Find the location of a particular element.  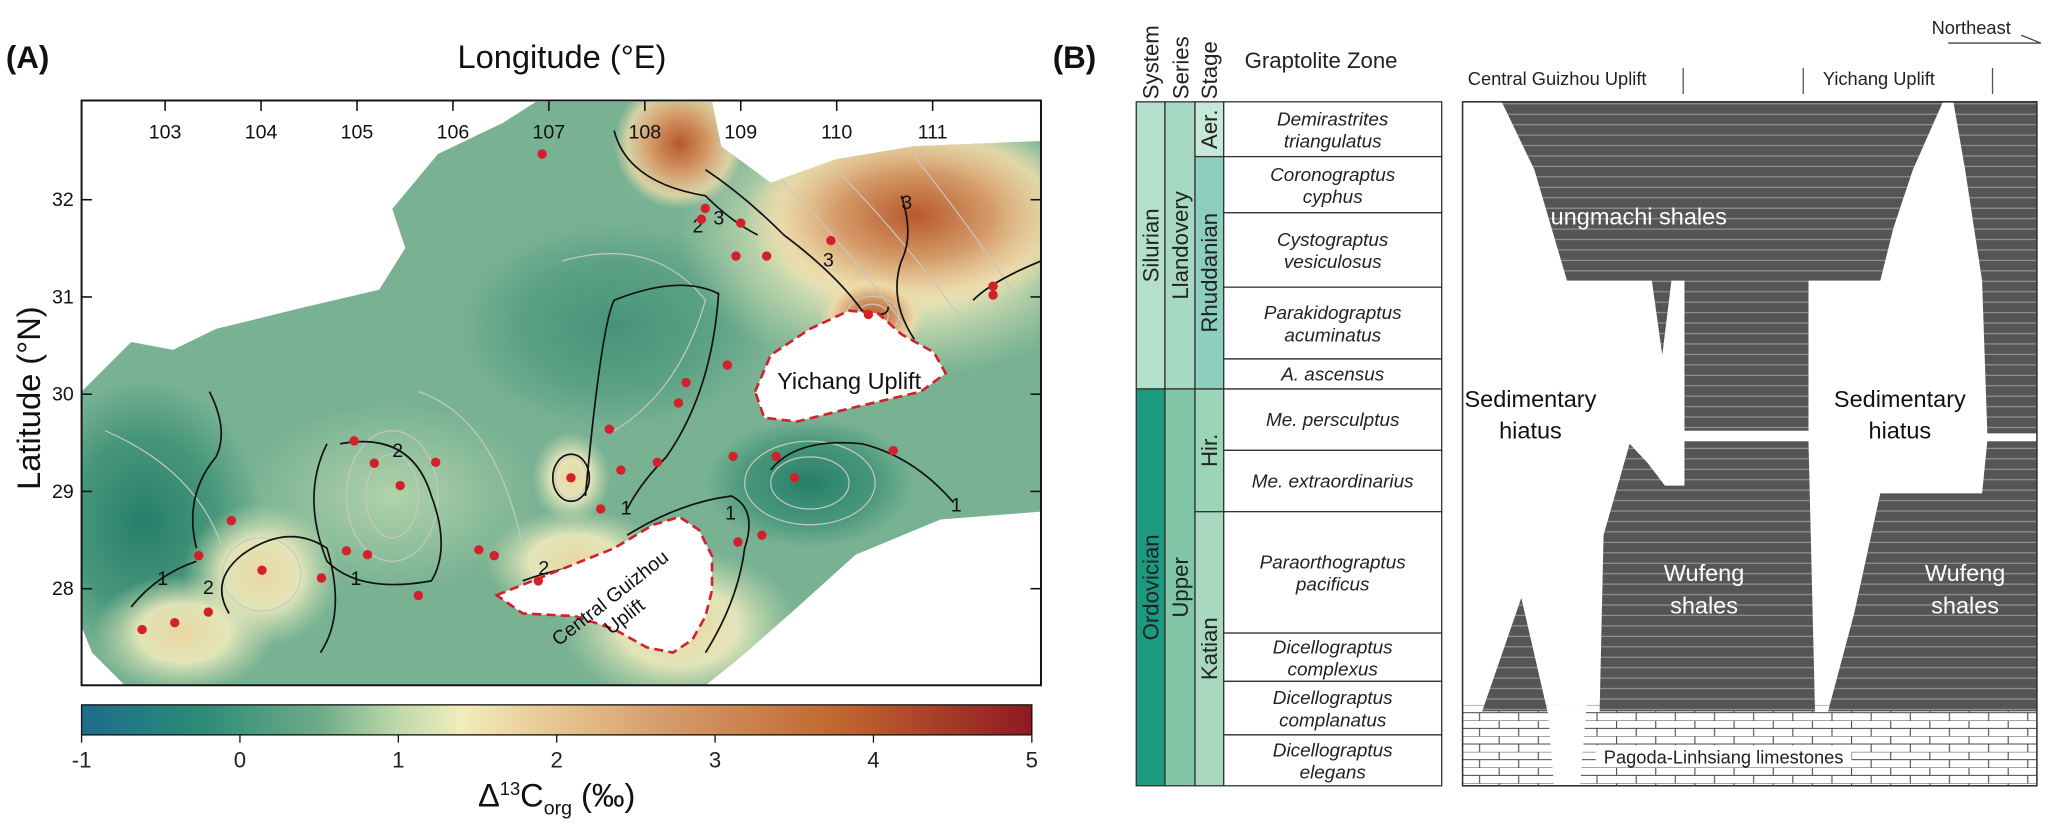

contour-label: 3 is located at coordinates (718, 219).